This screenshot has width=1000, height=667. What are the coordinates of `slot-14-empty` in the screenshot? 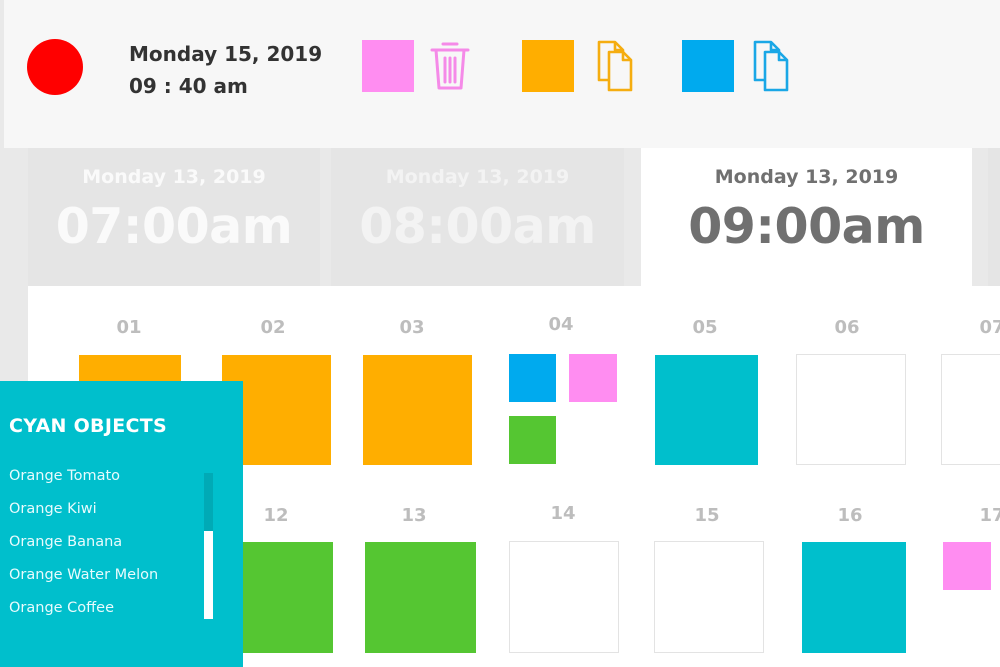 It's located at (564, 597).